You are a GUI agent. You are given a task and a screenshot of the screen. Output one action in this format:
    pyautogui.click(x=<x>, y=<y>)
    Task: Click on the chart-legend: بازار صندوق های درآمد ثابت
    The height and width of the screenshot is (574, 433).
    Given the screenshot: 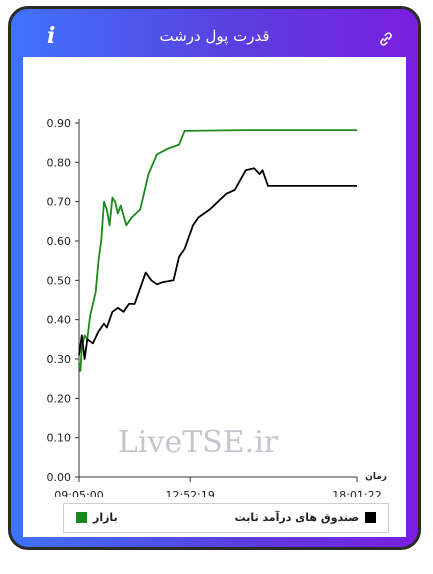 What is the action you would take?
    pyautogui.click(x=226, y=518)
    